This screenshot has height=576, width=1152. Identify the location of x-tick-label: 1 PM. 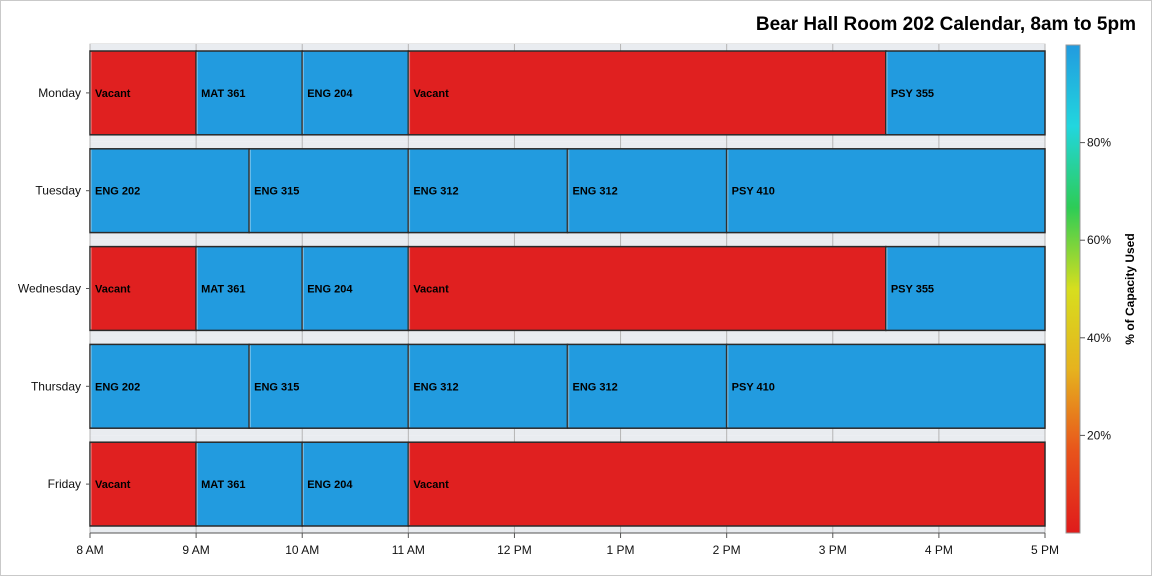
(621, 550).